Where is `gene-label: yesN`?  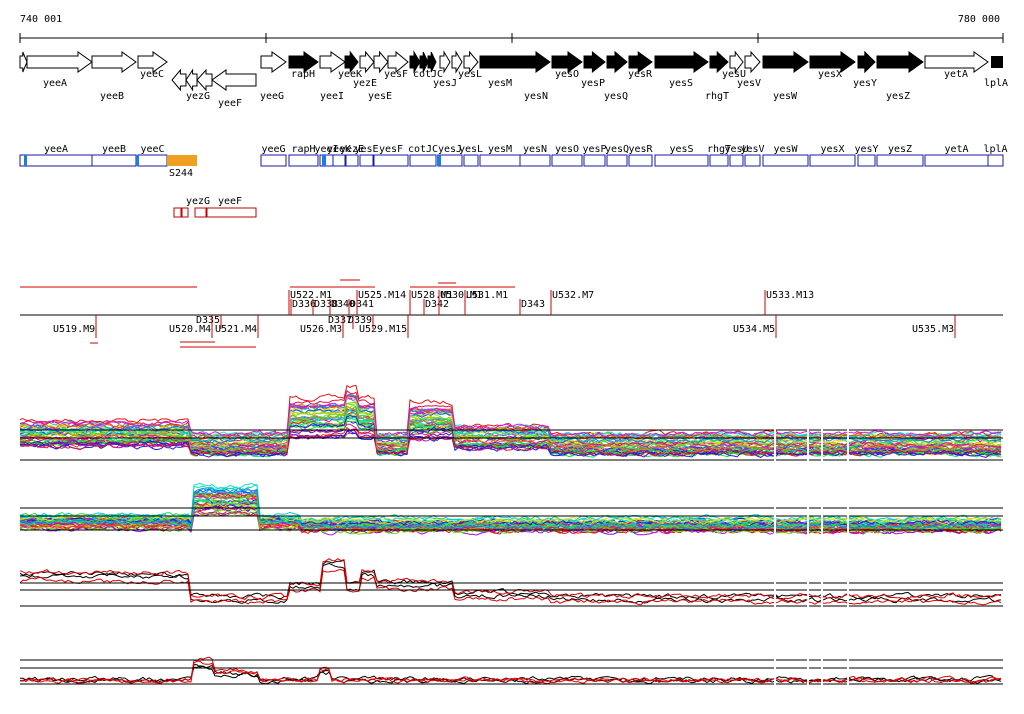 gene-label: yesN is located at coordinates (536, 96).